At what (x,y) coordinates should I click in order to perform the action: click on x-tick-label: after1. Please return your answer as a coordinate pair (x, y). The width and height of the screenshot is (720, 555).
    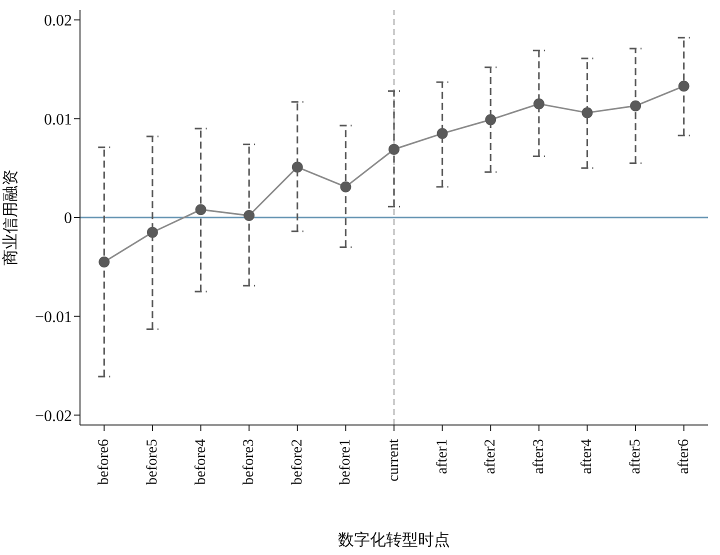
    Looking at the image, I should click on (442, 456).